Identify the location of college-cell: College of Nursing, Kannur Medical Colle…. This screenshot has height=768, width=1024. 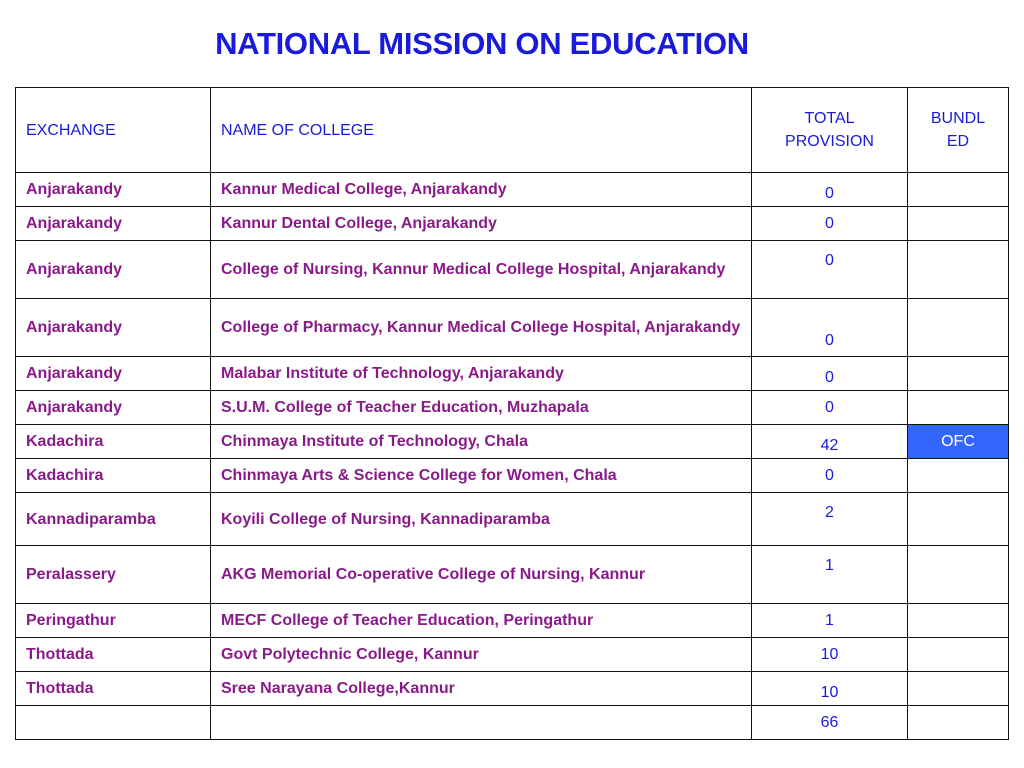
(481, 269).